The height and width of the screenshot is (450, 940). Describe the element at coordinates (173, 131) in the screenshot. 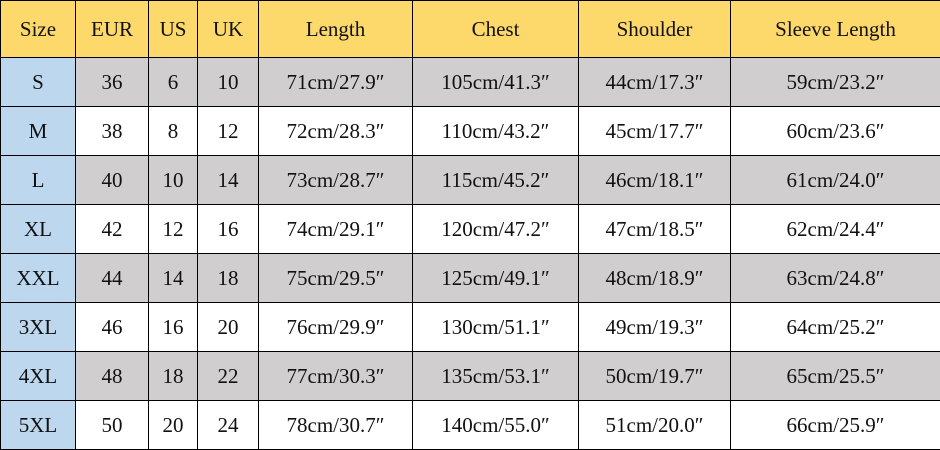

I see `table-cell: 8` at that location.